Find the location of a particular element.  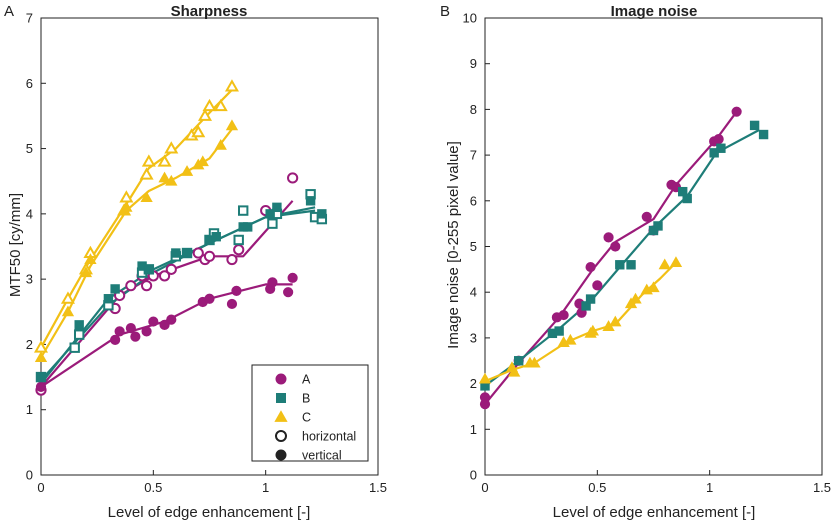

x-tick-label: 1.5 is located at coordinates (822, 487).